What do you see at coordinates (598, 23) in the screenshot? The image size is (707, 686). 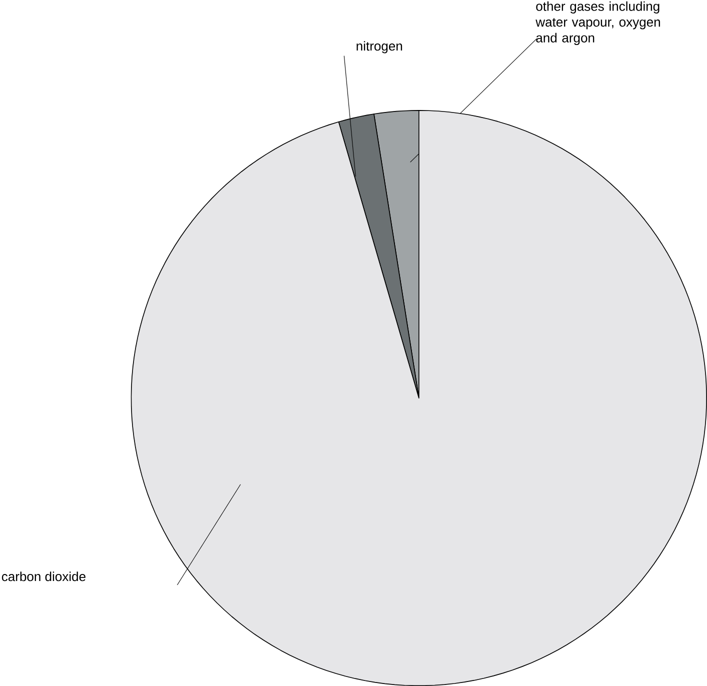 I see `slice-label: other gases including water vapour, oxygen and argon` at bounding box center [598, 23].